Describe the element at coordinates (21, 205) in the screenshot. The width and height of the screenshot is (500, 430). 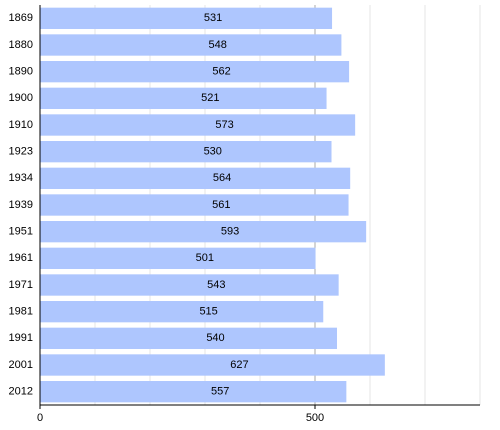
I see `y-tick-label: 1939` at that location.